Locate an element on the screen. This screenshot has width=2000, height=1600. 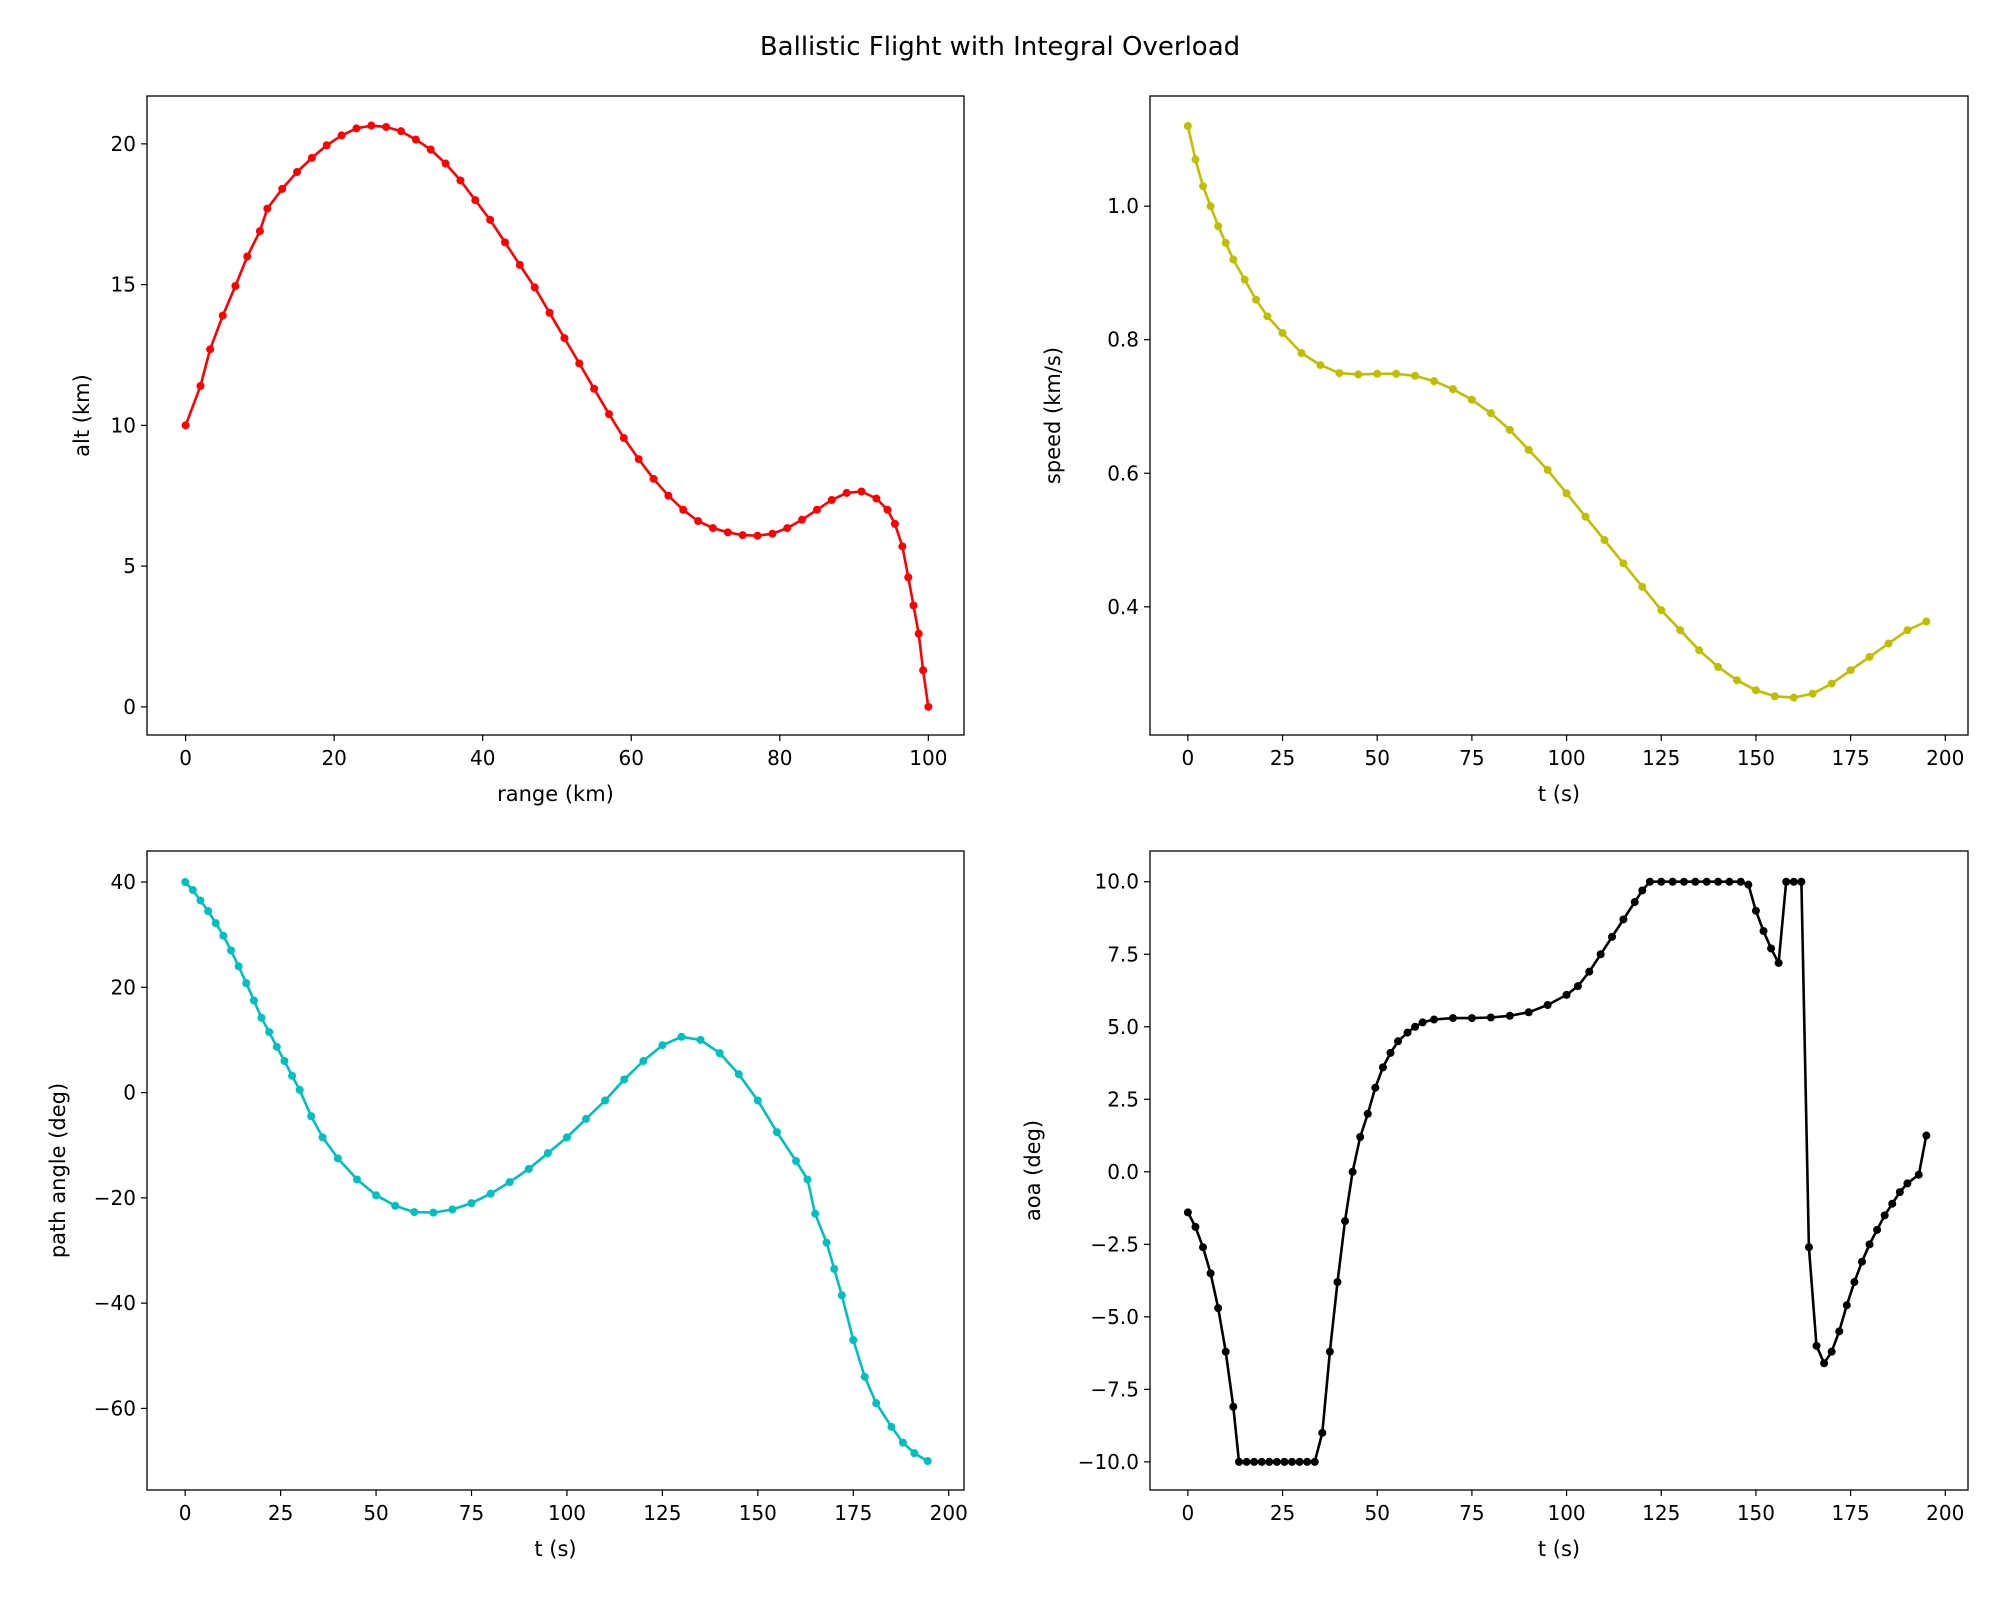
y-tick-label: 10.0 is located at coordinates (1116, 882).